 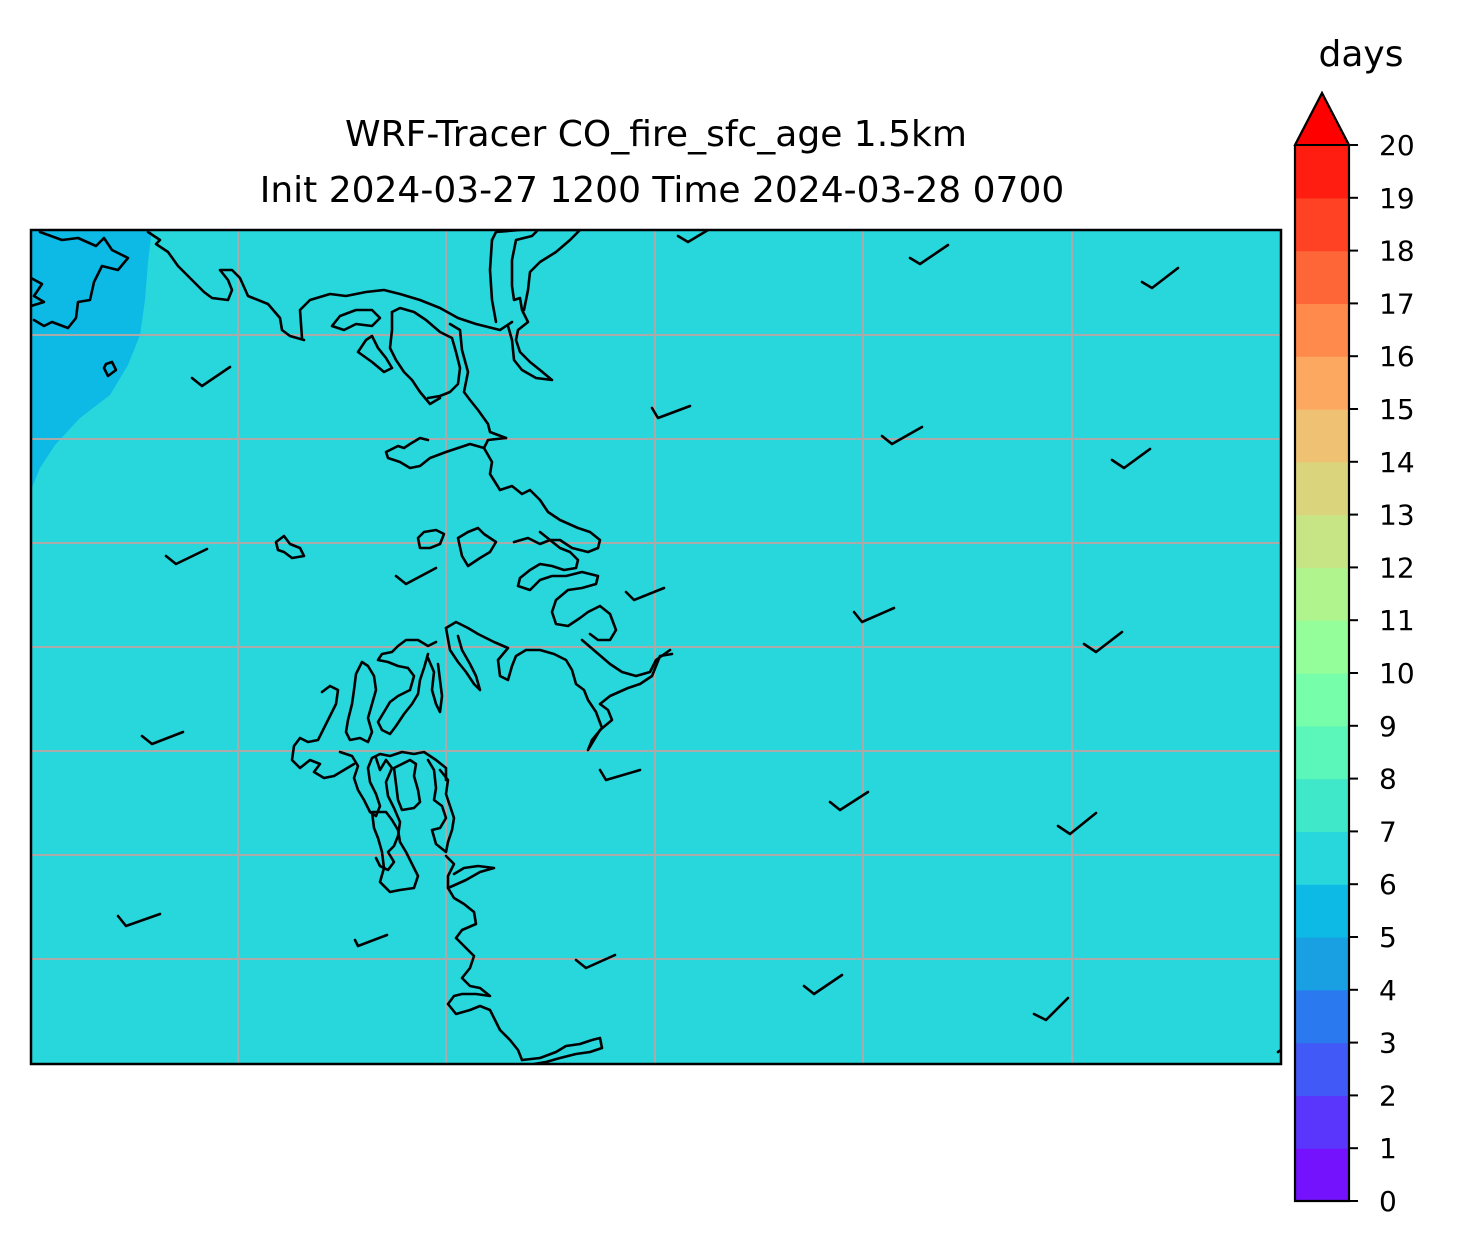 What do you see at coordinates (1388, 779) in the screenshot?
I see `colorbar-tick-label: 8` at bounding box center [1388, 779].